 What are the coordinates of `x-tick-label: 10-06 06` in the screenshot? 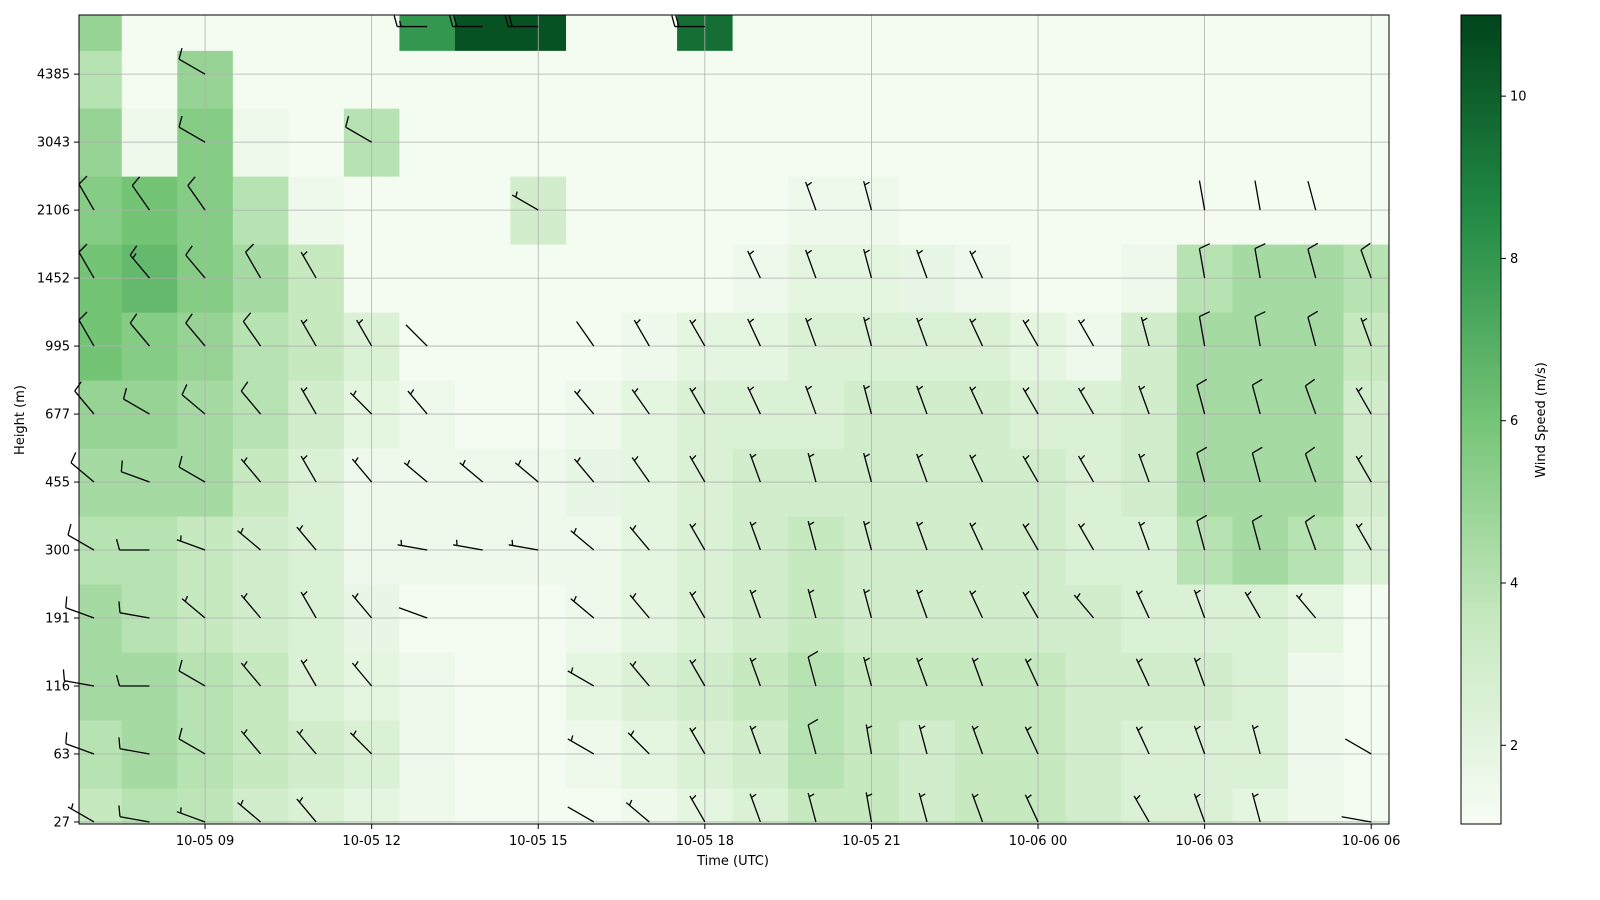 It's located at (1371, 841).